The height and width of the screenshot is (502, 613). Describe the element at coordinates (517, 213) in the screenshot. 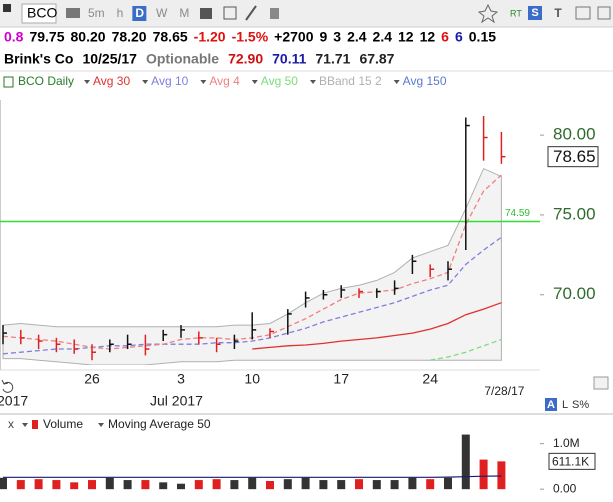

I see `horizontal-level-label: 74.59` at that location.